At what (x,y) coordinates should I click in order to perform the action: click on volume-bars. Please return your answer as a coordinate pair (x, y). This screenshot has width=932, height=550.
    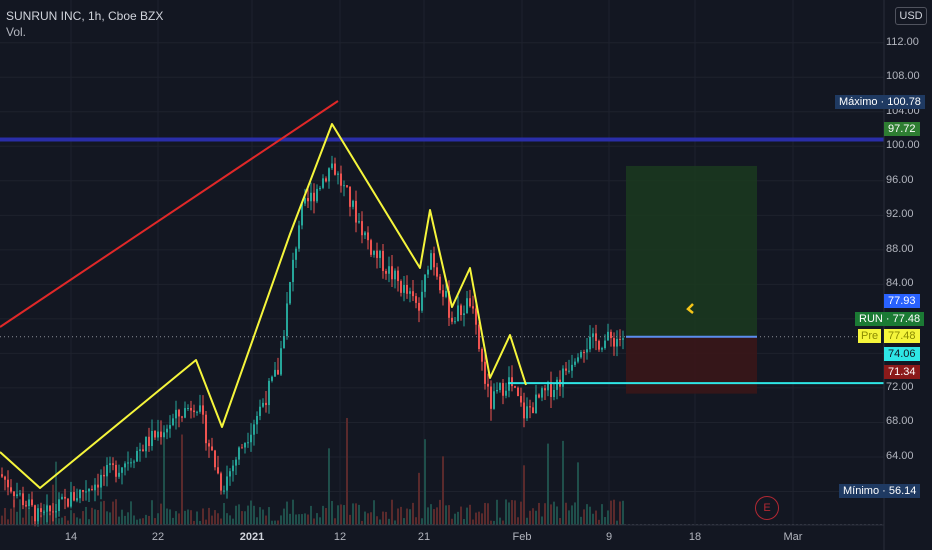
    Looking at the image, I should click on (312, 471).